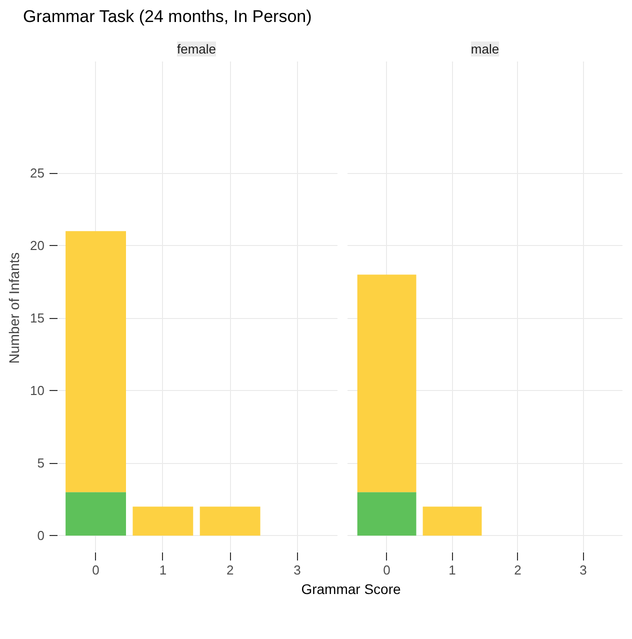 The image size is (632, 639). What do you see at coordinates (37, 390) in the screenshot?
I see `y-tick-label: 10` at bounding box center [37, 390].